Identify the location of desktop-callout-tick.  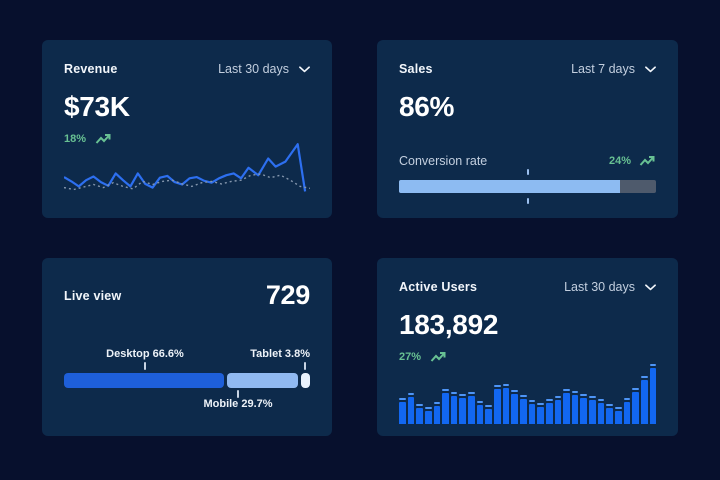
(145, 366).